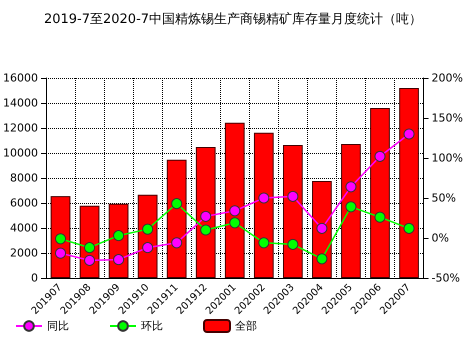 The width and height of the screenshot is (466, 340). I want to click on y-tick-label: 16000, so click(20, 78).